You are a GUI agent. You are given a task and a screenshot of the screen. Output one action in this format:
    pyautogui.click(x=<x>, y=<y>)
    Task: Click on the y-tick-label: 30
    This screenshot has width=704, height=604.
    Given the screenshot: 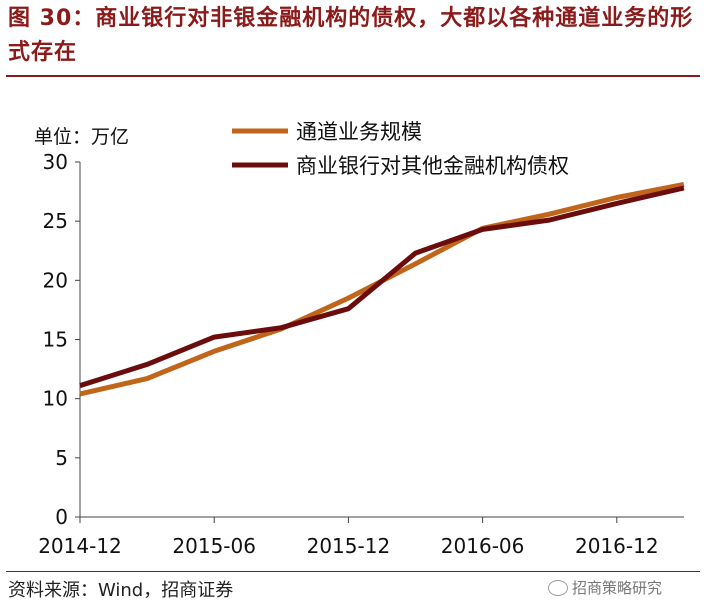 What is the action you would take?
    pyautogui.click(x=55, y=162)
    